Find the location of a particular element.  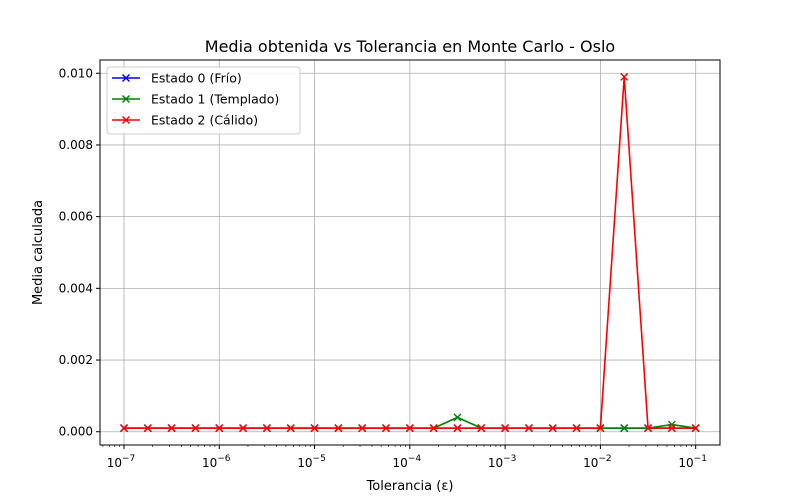

y-axis-label: Media calculada is located at coordinates (38, 252).